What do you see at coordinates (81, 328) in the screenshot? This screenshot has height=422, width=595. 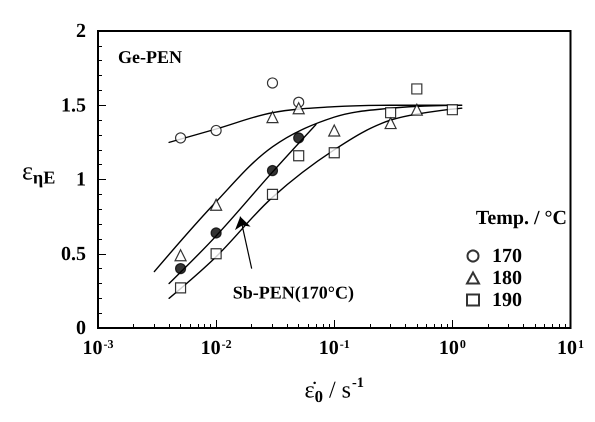 I see `y-tick-label: 0` at bounding box center [81, 328].